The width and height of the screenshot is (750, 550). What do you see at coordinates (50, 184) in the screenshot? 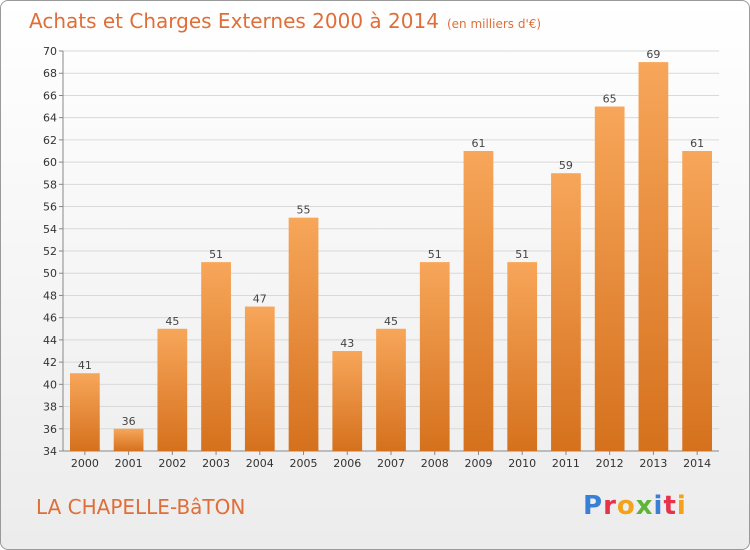
I see `y-tick-label: 58` at bounding box center [50, 184].